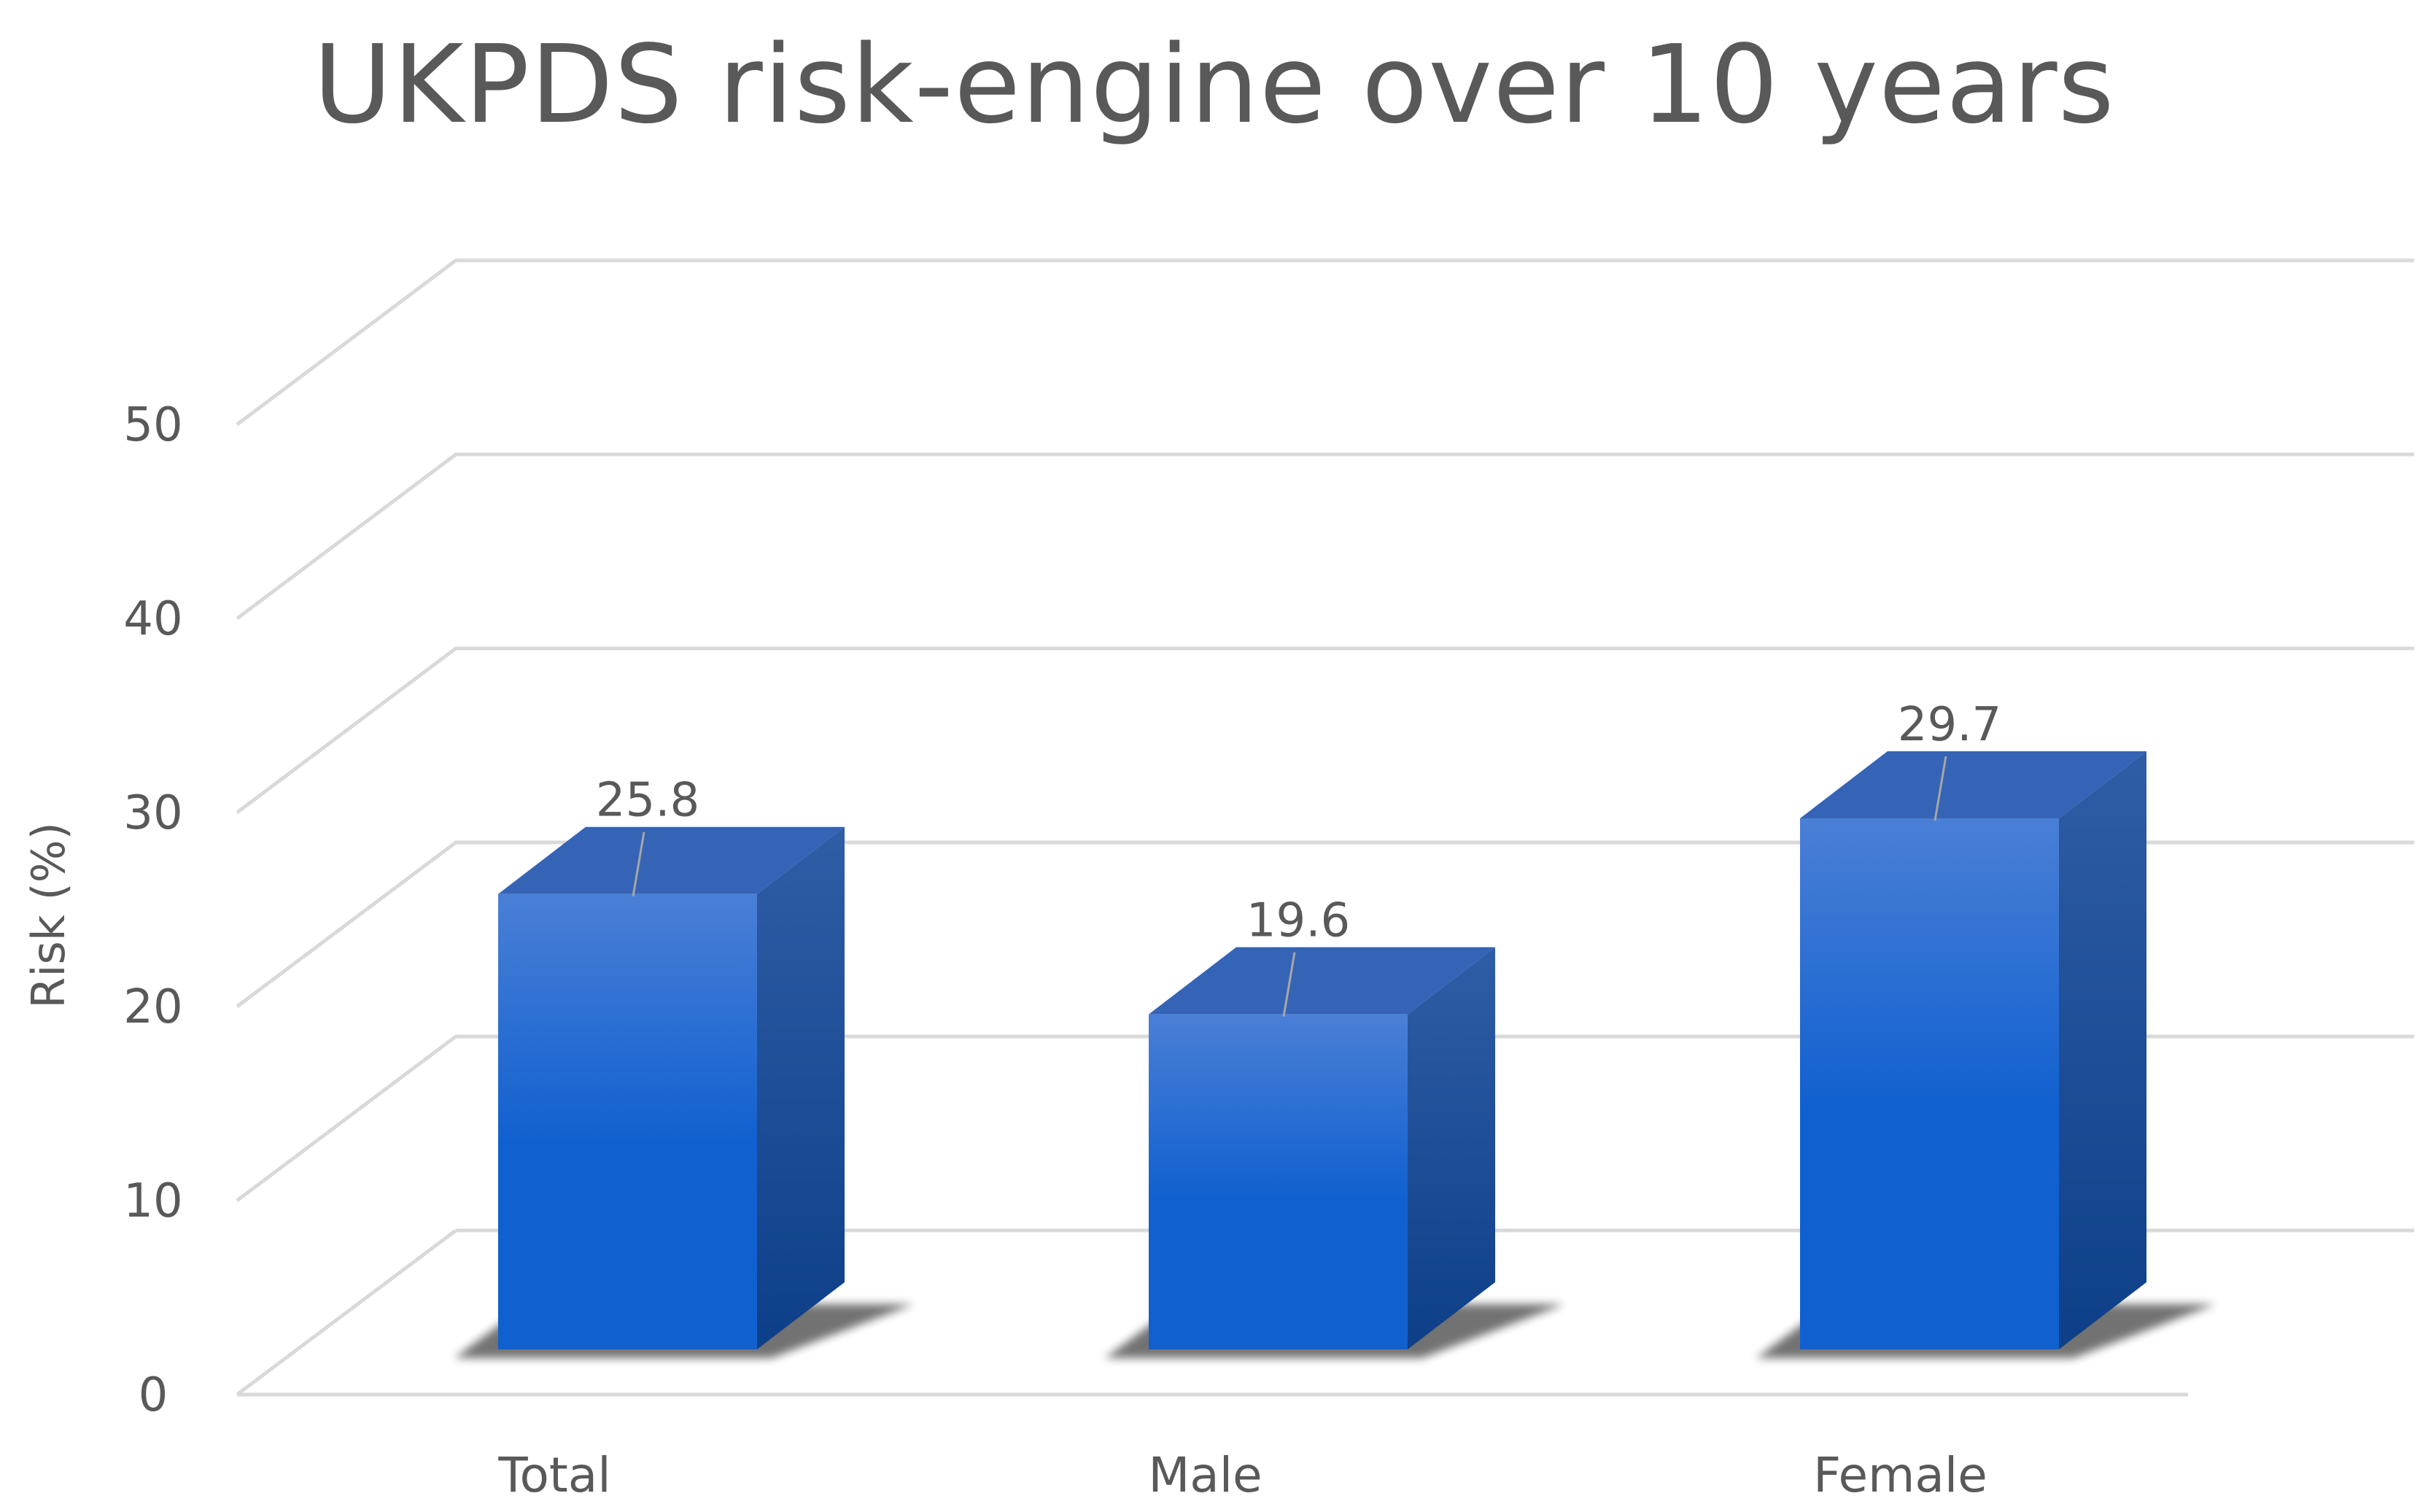 This screenshot has height=1512, width=2428. I want to click on x-tick-label-total: Total, so click(553, 1475).